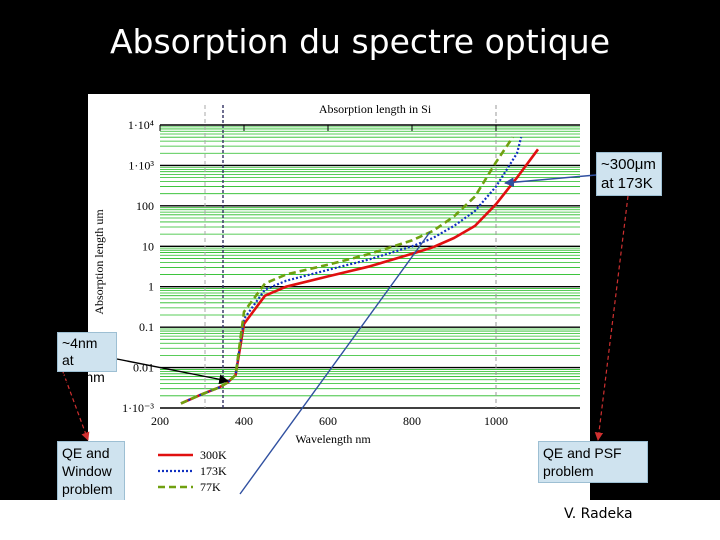 Image resolution: width=720 pixels, height=540 pixels. What do you see at coordinates (138, 266) in the screenshot?
I see `y-tick-labels: 1·10⁻³ 0.01 0.1 1 10 100 1·10³ 1·10⁴` at bounding box center [138, 266].